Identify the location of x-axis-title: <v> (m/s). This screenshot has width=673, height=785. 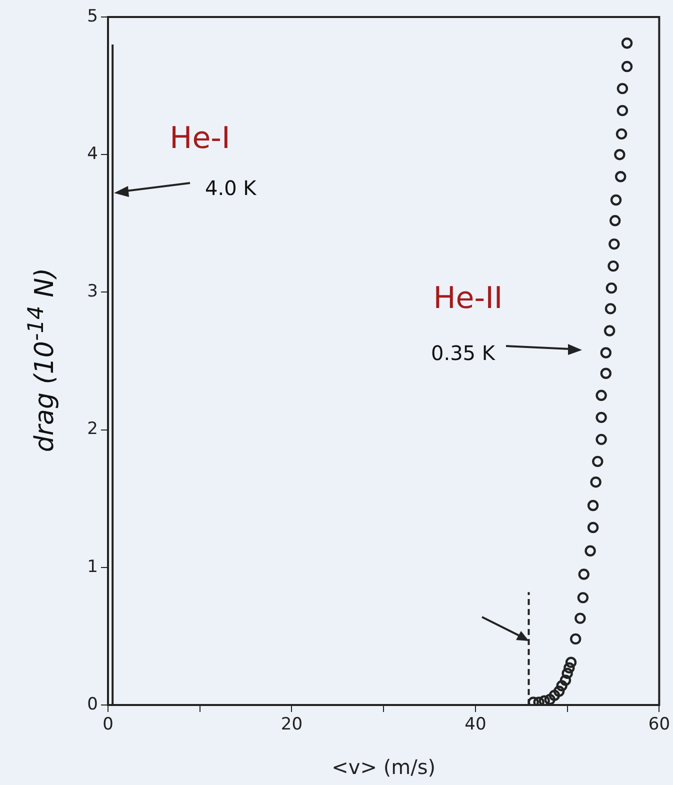
(384, 767).